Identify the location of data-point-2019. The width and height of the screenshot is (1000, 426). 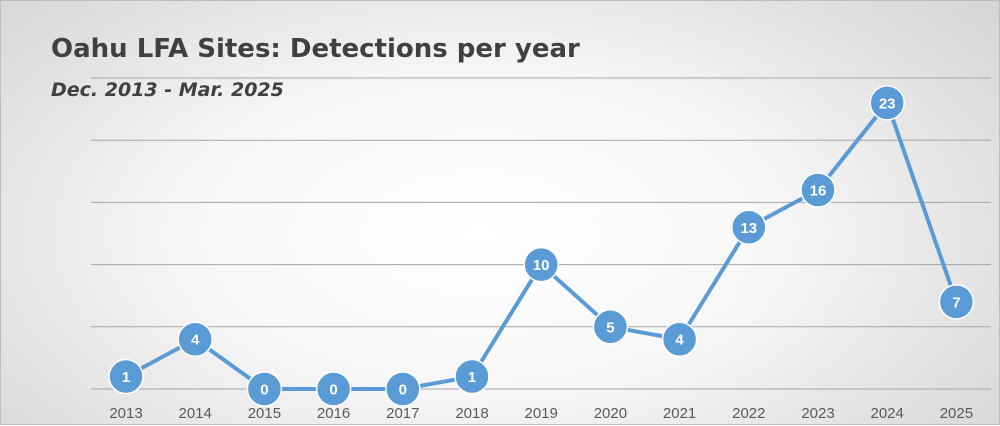
(541, 264).